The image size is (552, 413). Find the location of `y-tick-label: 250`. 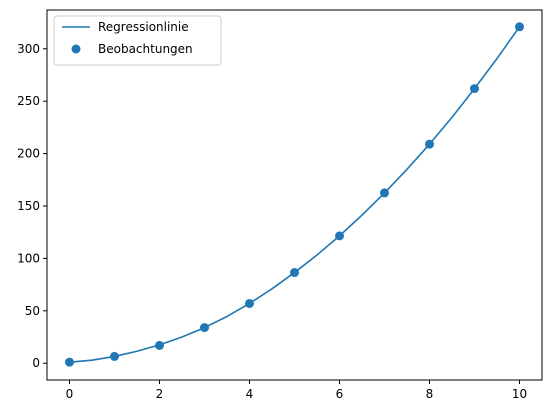

y-tick-label: 250 is located at coordinates (28, 101).